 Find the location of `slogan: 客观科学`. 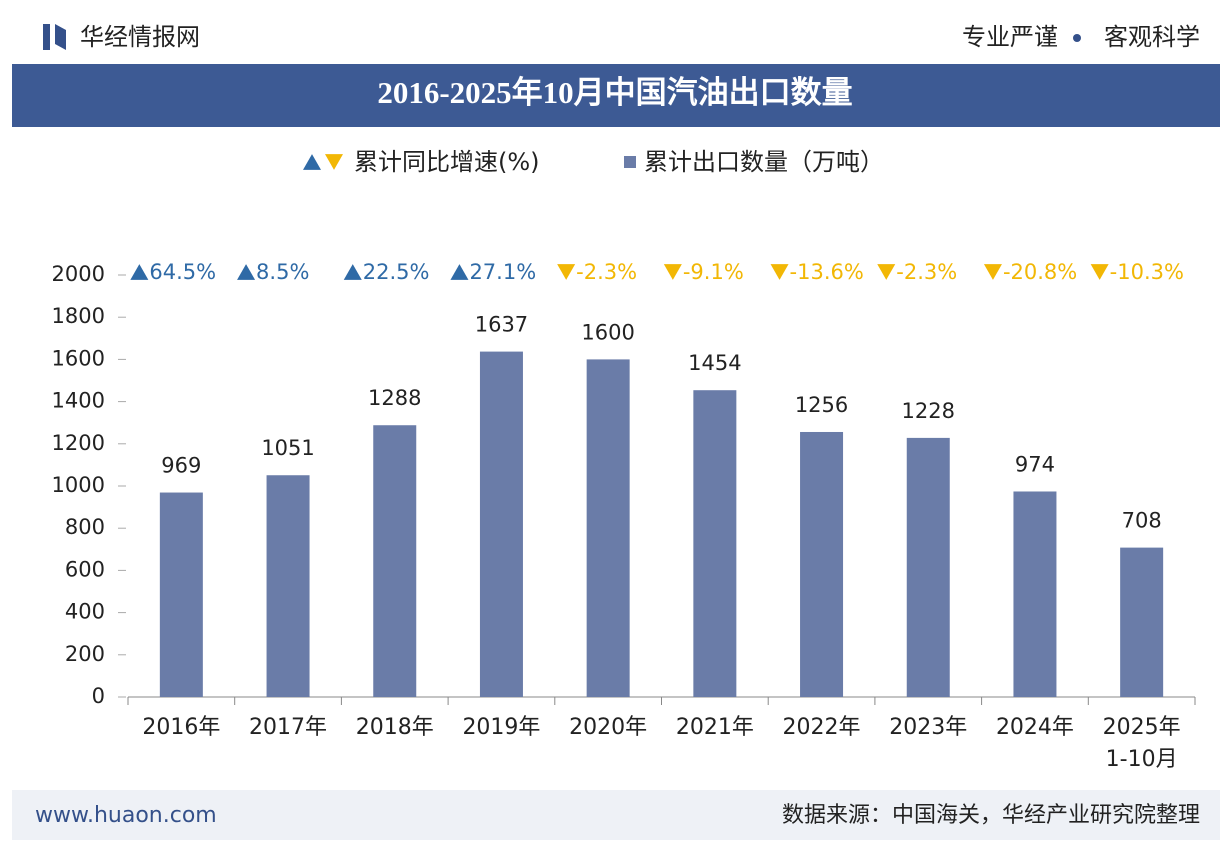

slogan: 客观科学 is located at coordinates (1152, 37).